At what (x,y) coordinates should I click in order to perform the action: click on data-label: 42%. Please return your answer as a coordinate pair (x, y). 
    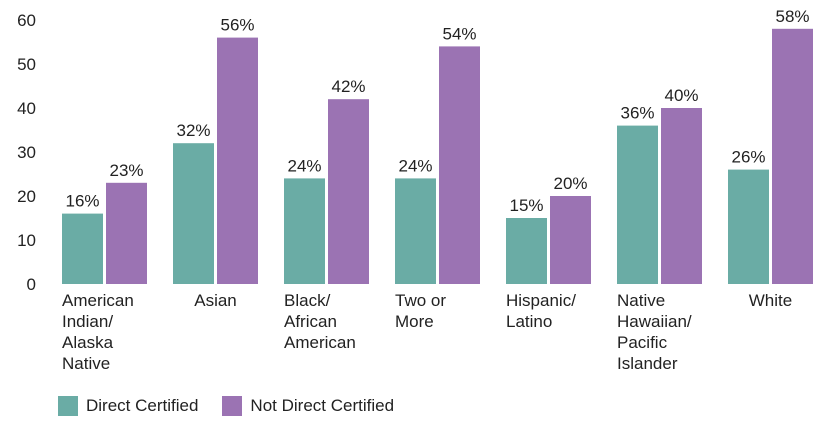
    Looking at the image, I should click on (348, 86).